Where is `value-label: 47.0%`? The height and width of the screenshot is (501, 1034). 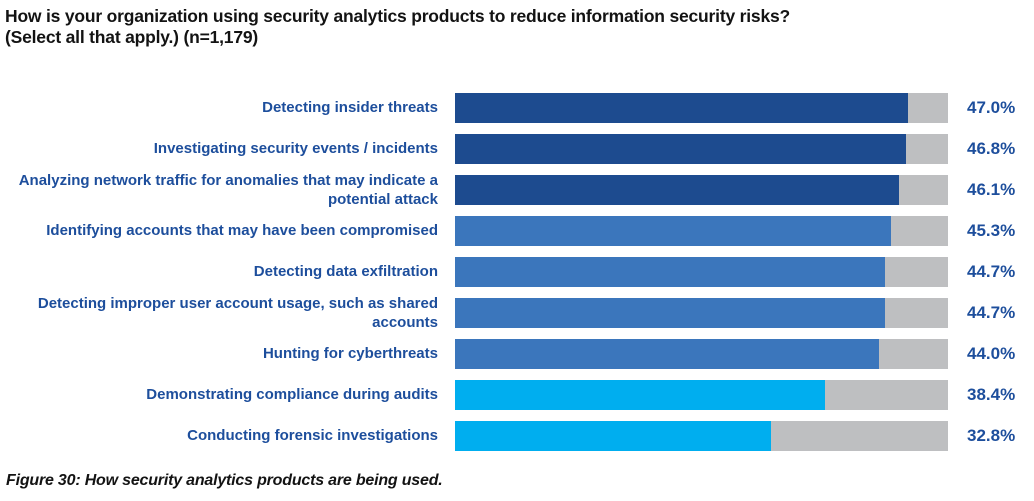 value-label: 47.0% is located at coordinates (991, 107).